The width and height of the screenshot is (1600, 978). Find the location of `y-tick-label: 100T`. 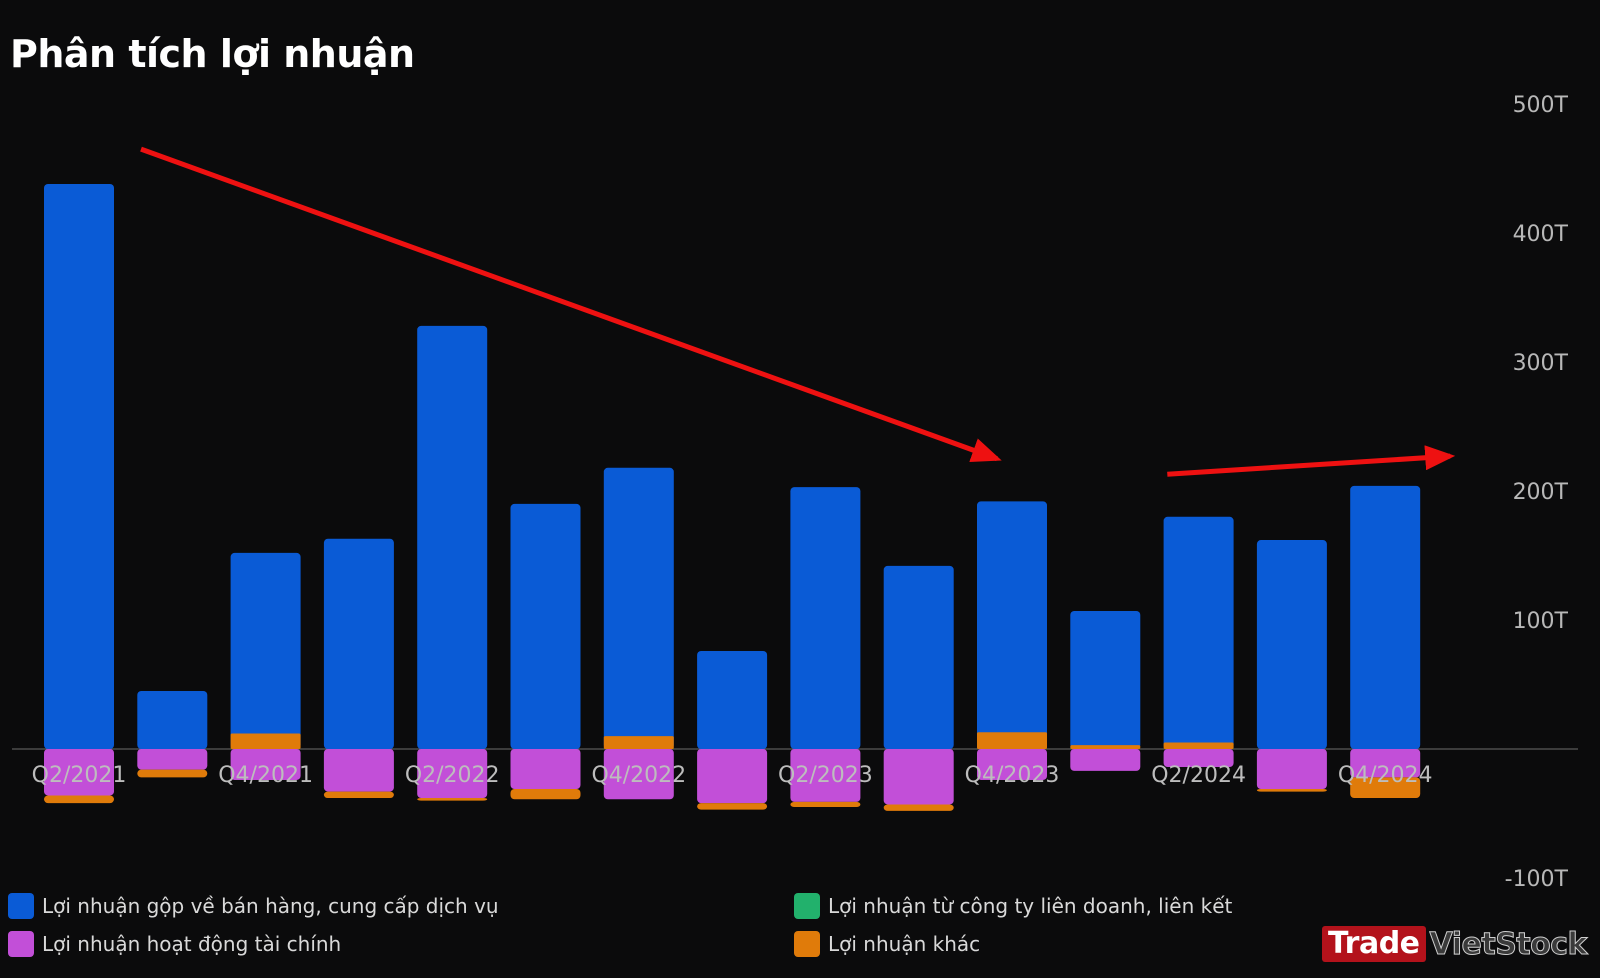

y-tick-label: 100T is located at coordinates (1541, 621).